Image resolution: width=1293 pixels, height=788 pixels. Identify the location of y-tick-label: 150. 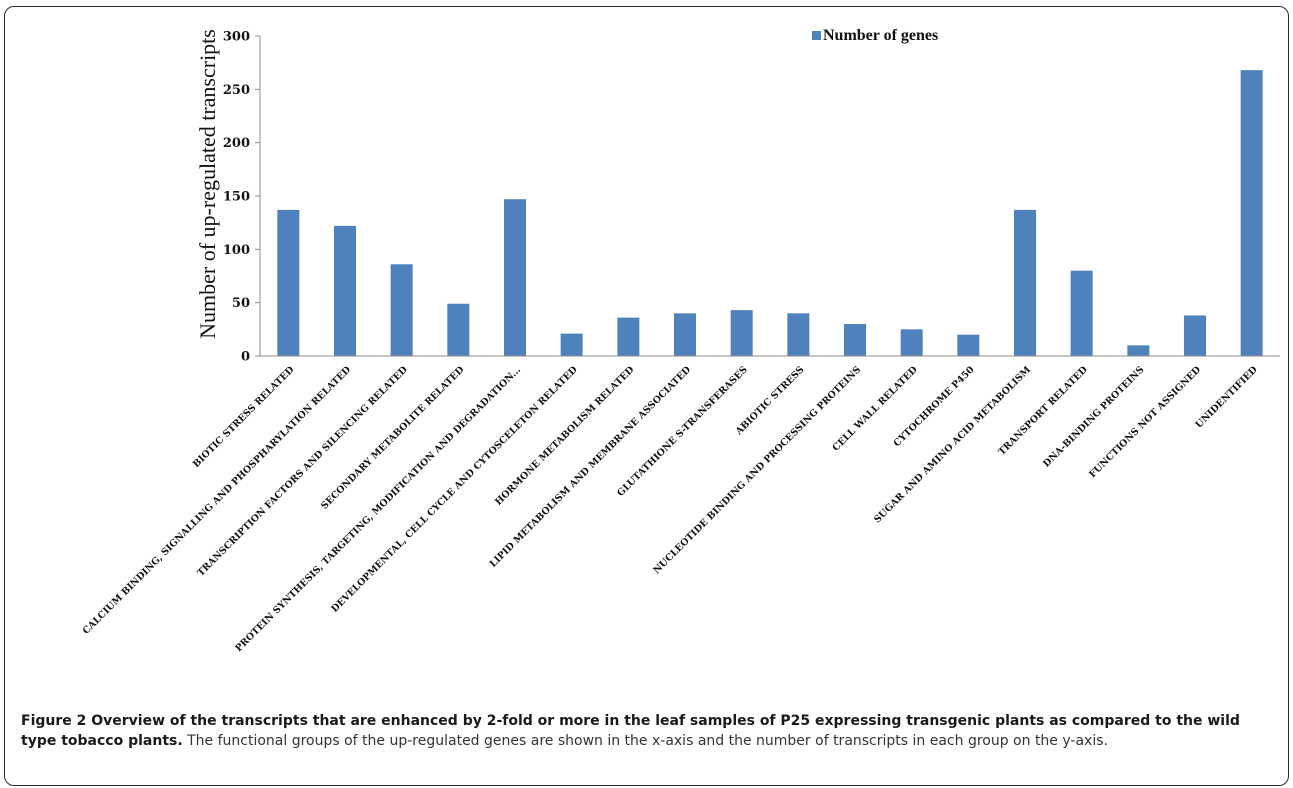
(236, 197).